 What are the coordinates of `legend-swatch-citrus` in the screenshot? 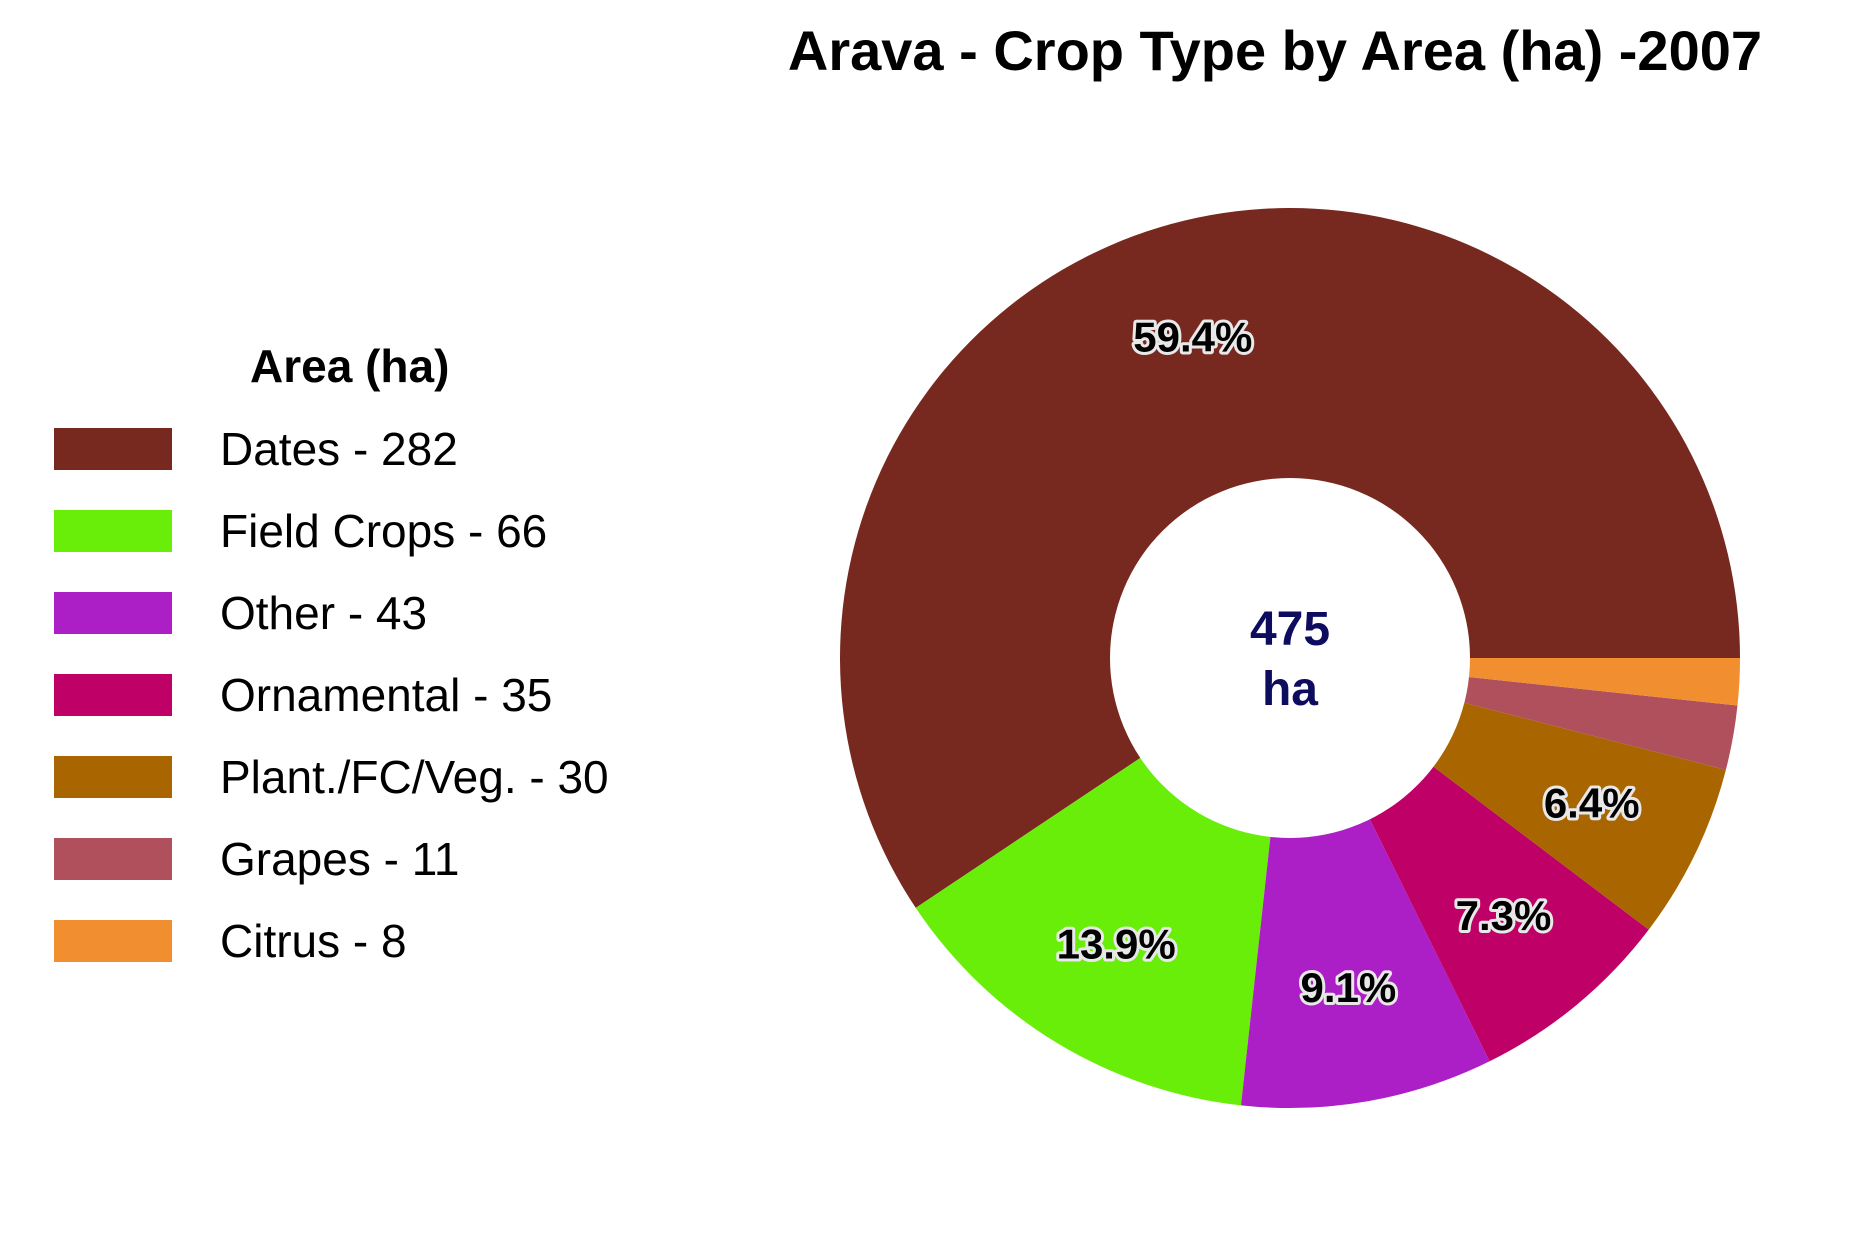 It's located at (113, 941).